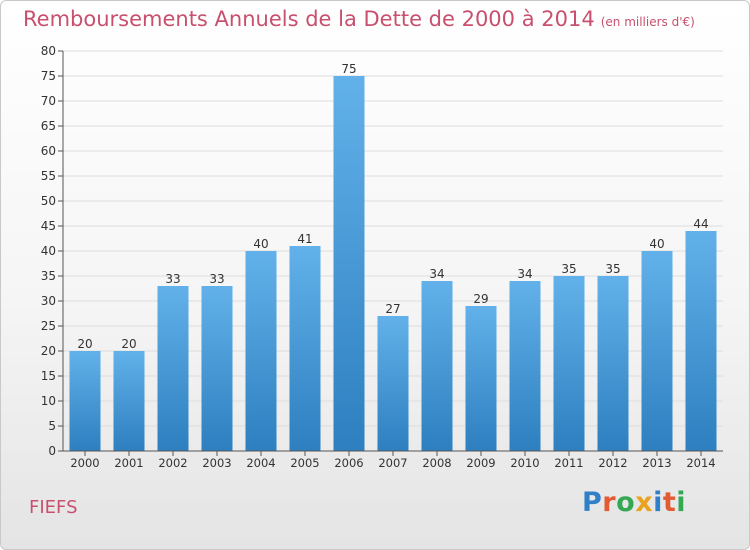 The height and width of the screenshot is (550, 750). I want to click on data-label: 41, so click(304, 239).